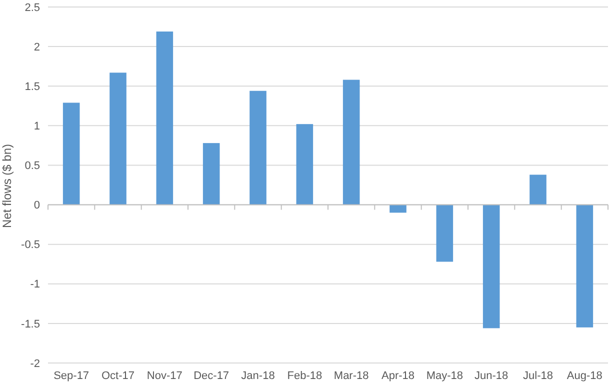 The image size is (614, 385). Describe the element at coordinates (32, 86) in the screenshot. I see `y-tick-label: 1.5` at that location.